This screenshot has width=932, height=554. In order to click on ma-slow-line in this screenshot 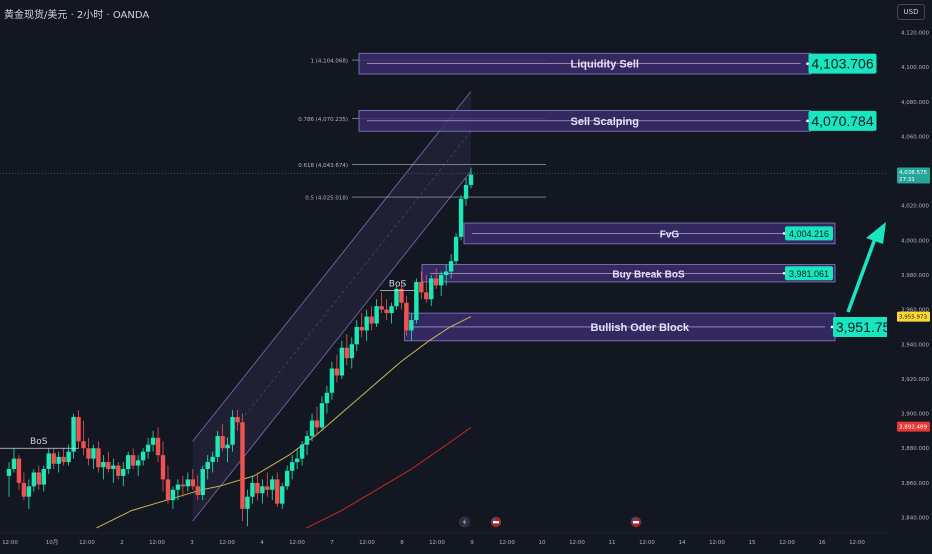, I will do `click(389, 477)`.